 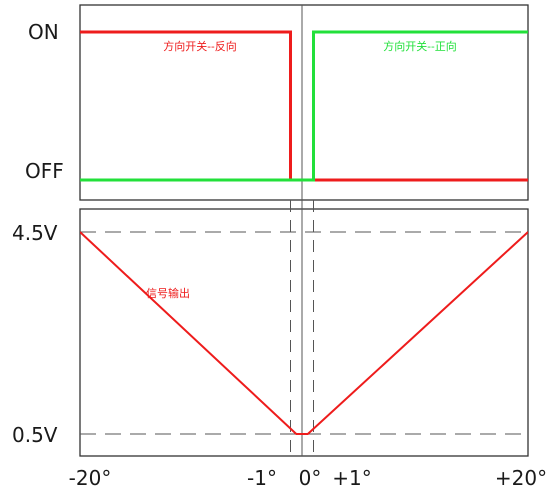 I want to click on x-tick-label: -20°, so click(x=90, y=478).